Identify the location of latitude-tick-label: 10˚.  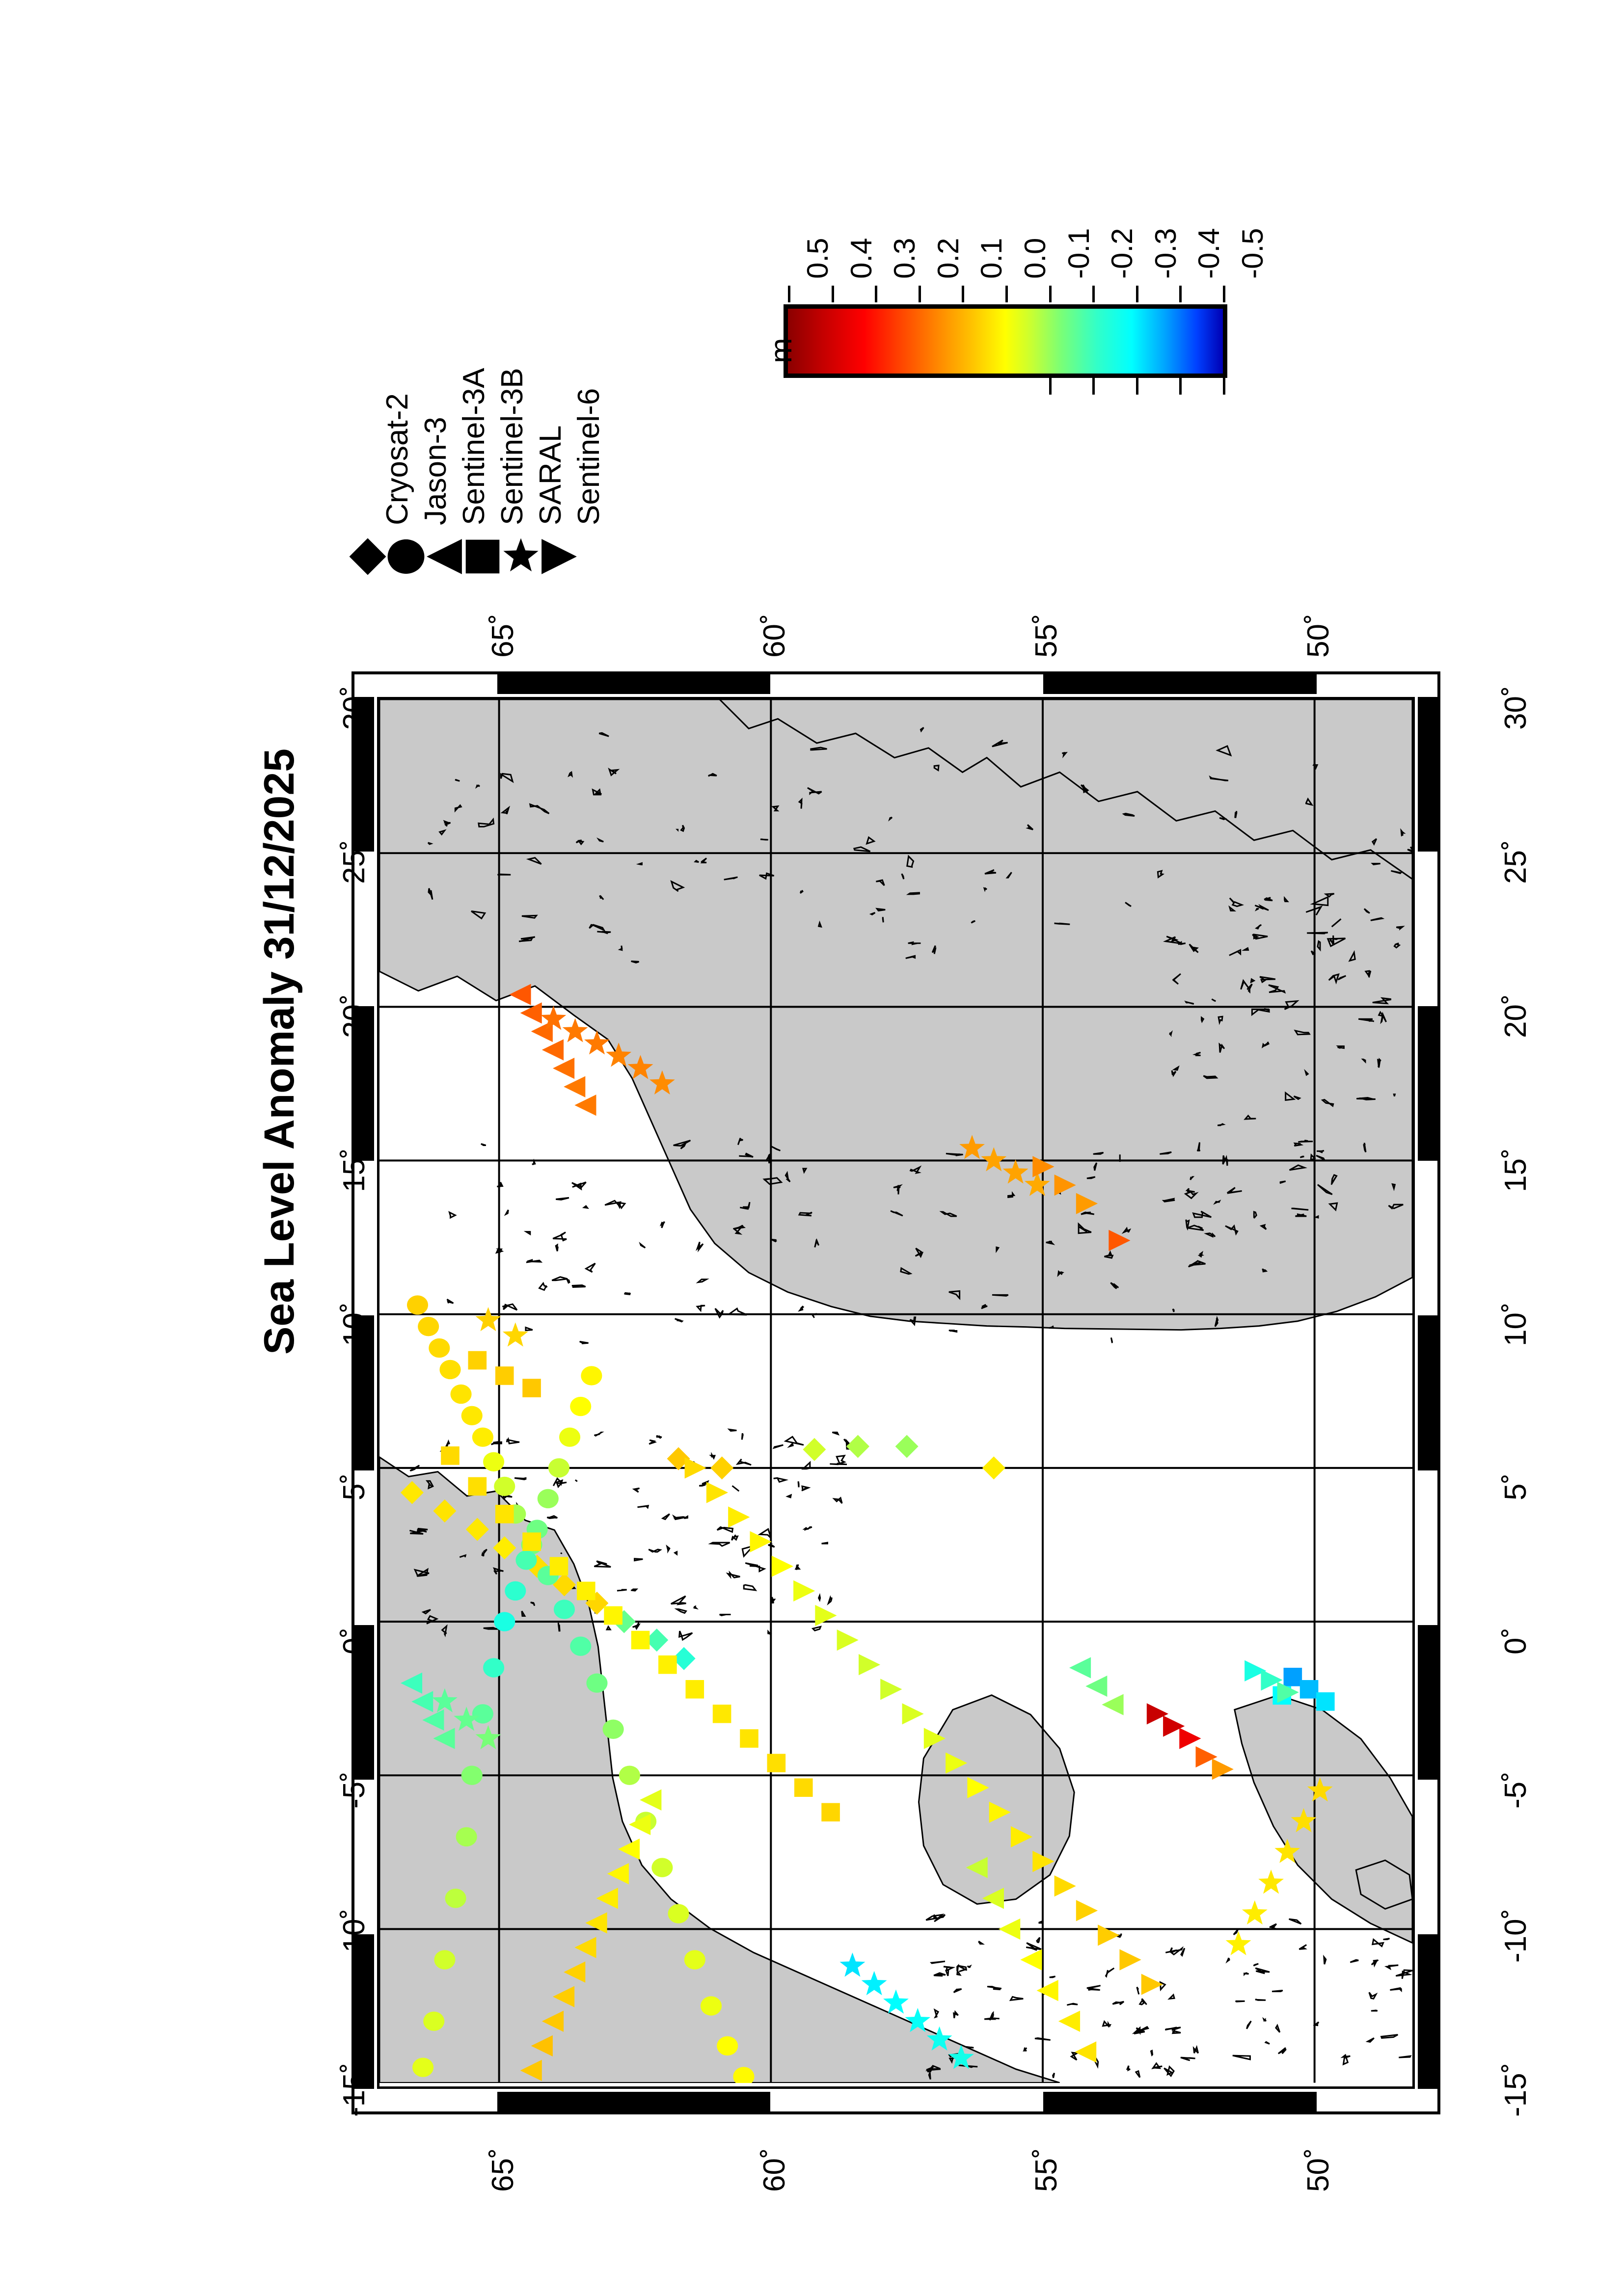
(1516, 1324).